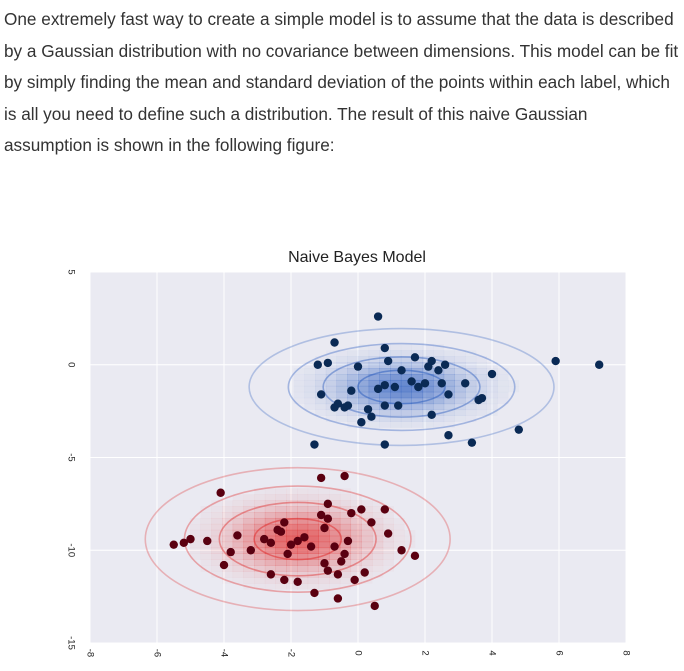 This screenshot has width=684, height=671. I want to click on x-tick-label-2: -4, so click(223, 653).